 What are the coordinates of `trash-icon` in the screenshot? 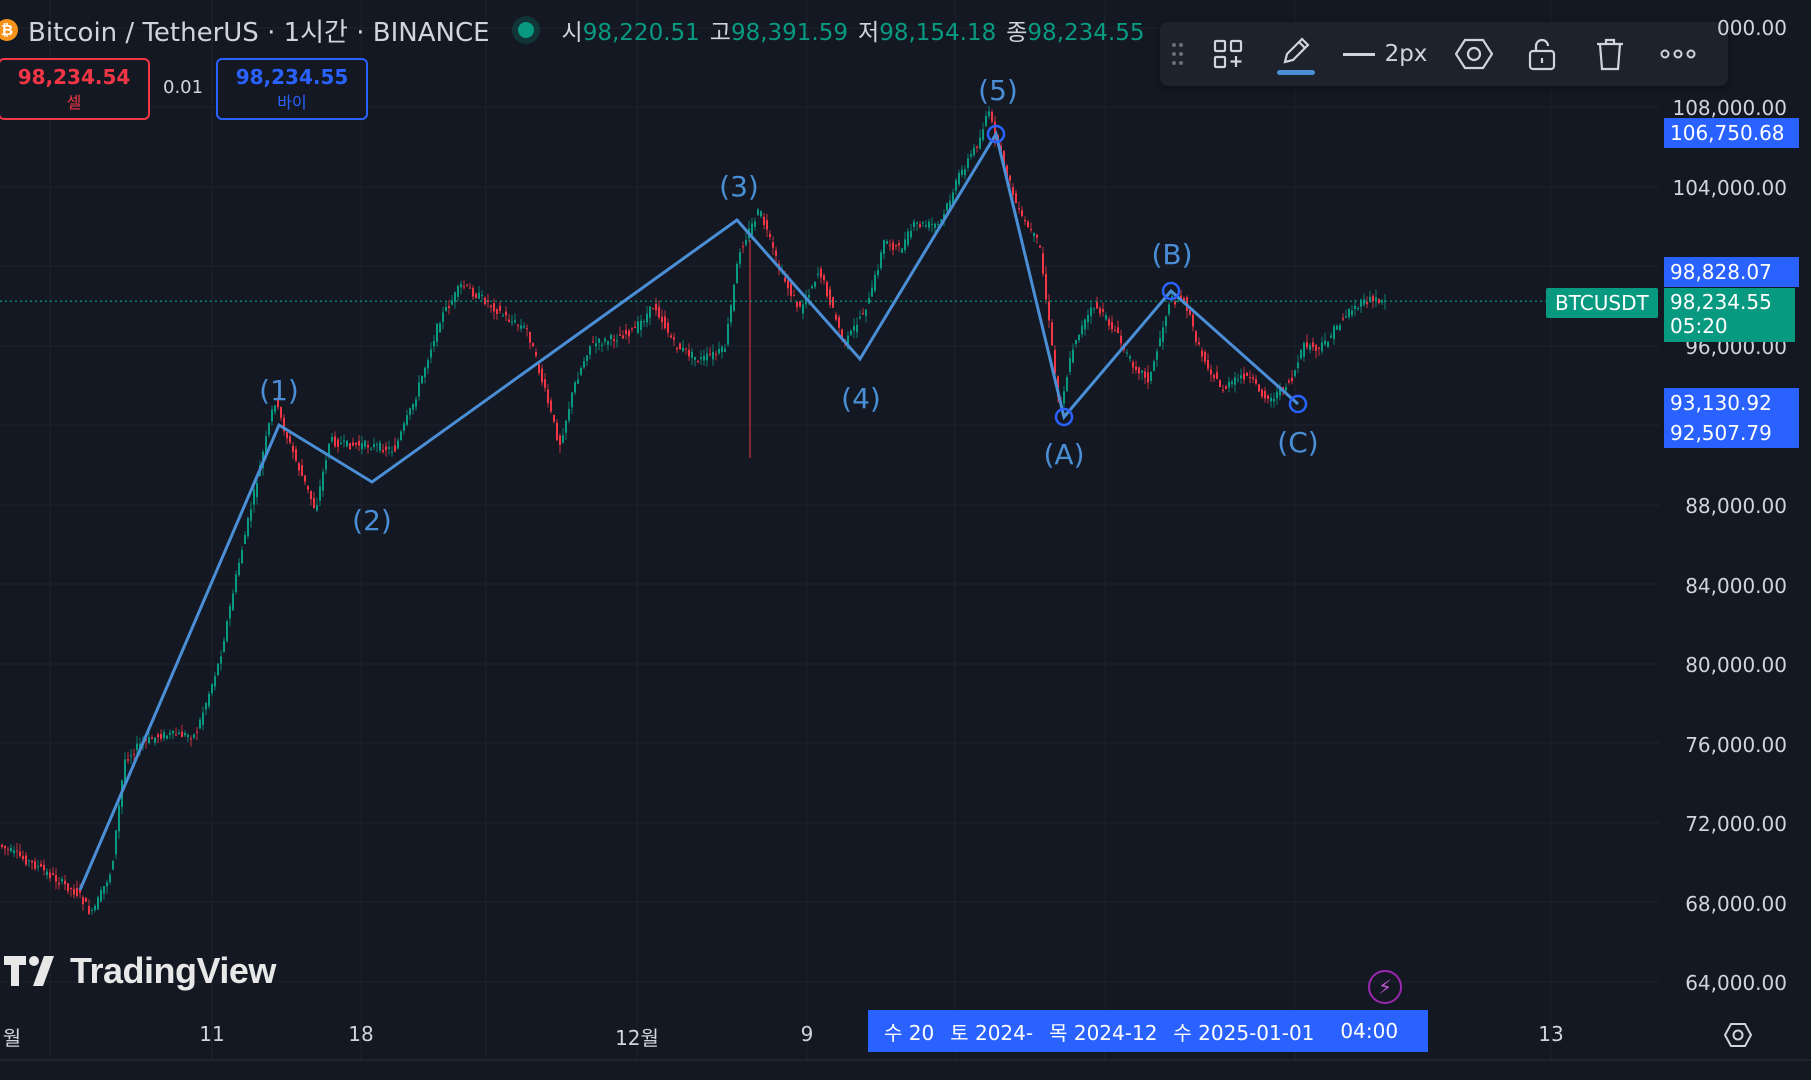 It's located at (1610, 54).